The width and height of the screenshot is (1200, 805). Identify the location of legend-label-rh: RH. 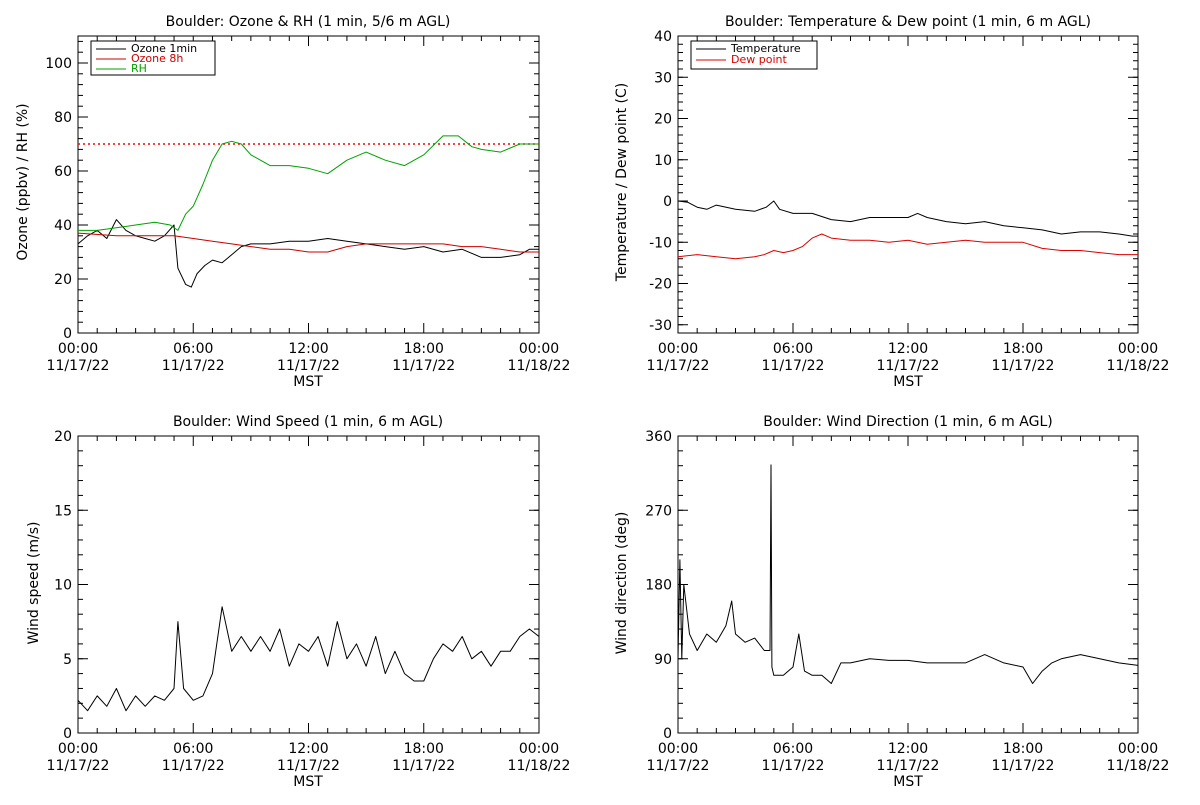
(139, 68).